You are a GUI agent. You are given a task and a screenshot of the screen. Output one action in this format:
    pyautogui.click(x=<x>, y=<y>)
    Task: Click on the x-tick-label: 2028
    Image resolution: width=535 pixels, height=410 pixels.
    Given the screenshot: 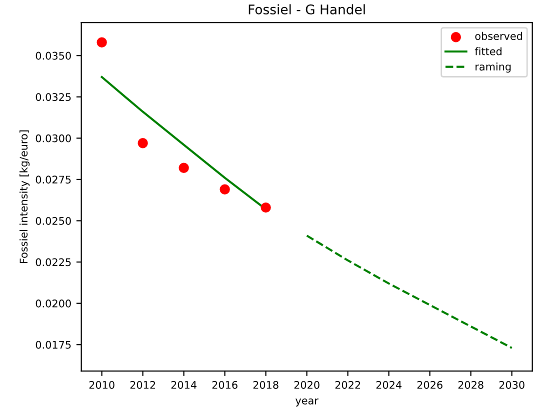 What is the action you would take?
    pyautogui.click(x=471, y=384)
    